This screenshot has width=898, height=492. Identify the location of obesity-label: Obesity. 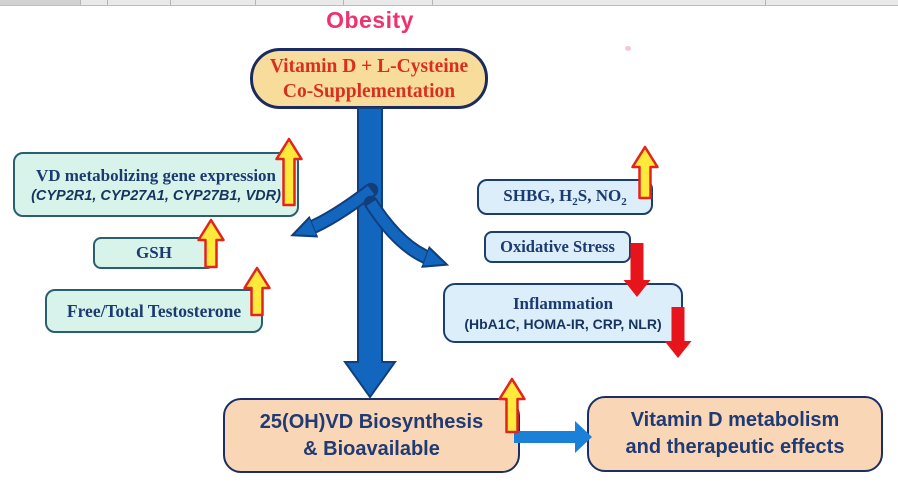
(370, 20).